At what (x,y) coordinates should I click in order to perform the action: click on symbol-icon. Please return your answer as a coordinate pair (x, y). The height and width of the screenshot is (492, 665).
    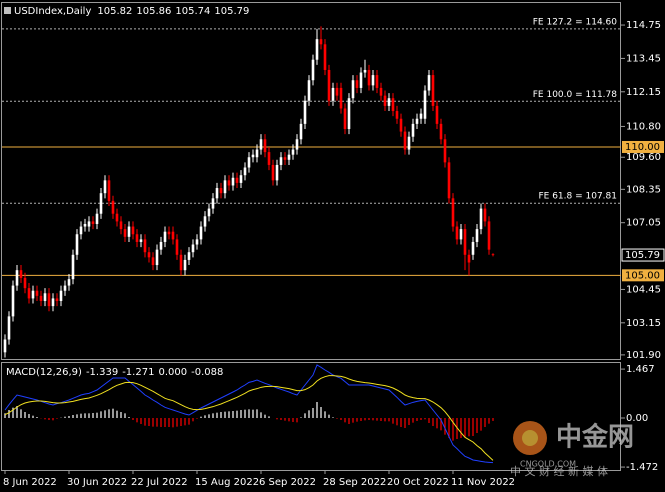
    Looking at the image, I should click on (7, 10).